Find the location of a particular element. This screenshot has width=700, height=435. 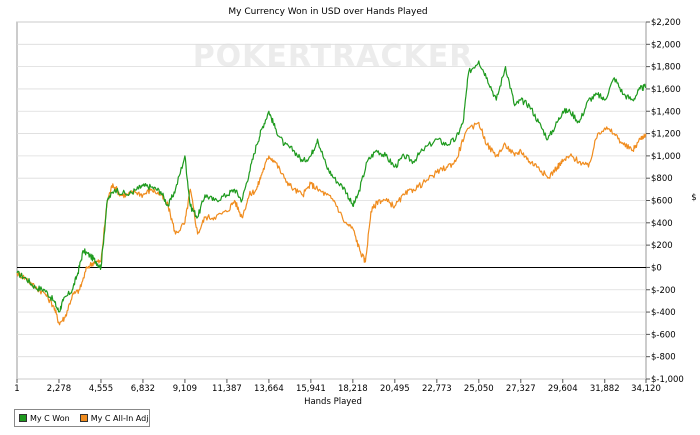

y-tick-label: $2,000 is located at coordinates (666, 45).